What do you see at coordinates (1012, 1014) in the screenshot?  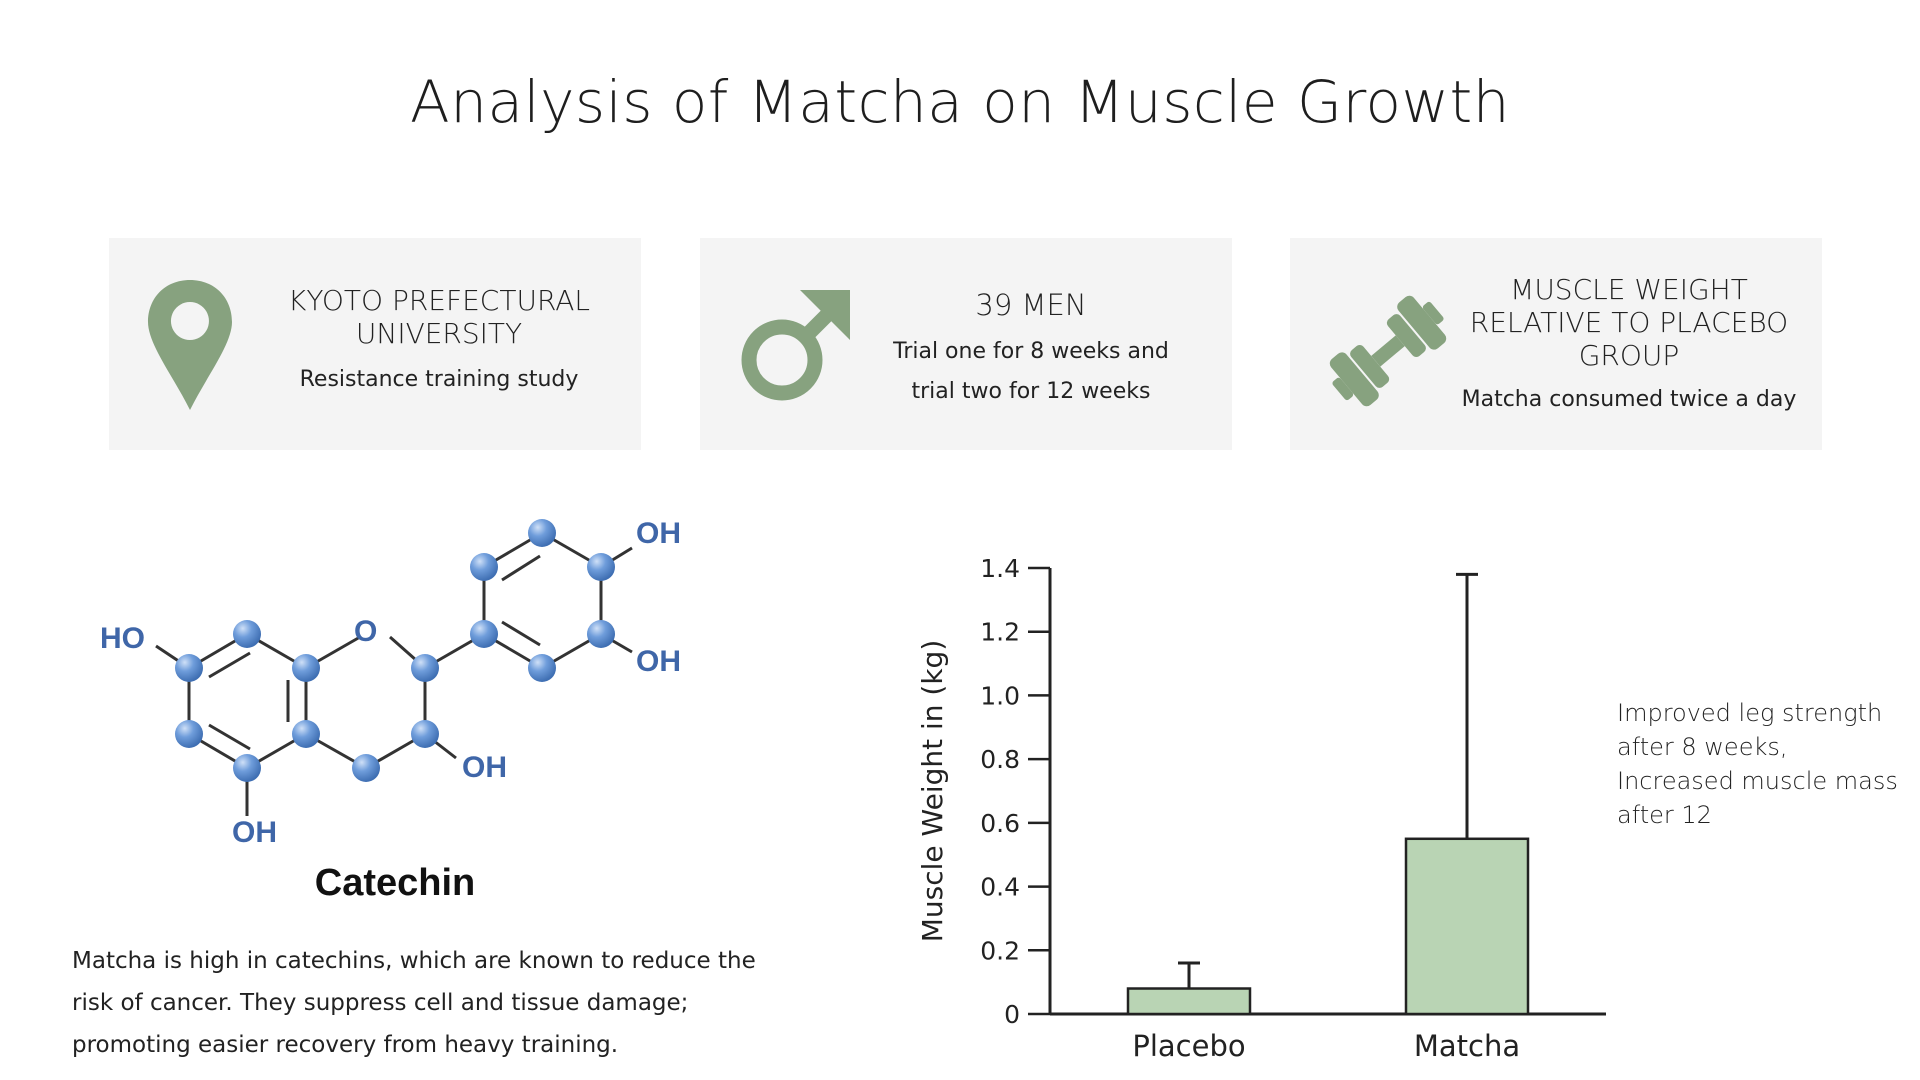 I see `y-tick-label: 0` at bounding box center [1012, 1014].